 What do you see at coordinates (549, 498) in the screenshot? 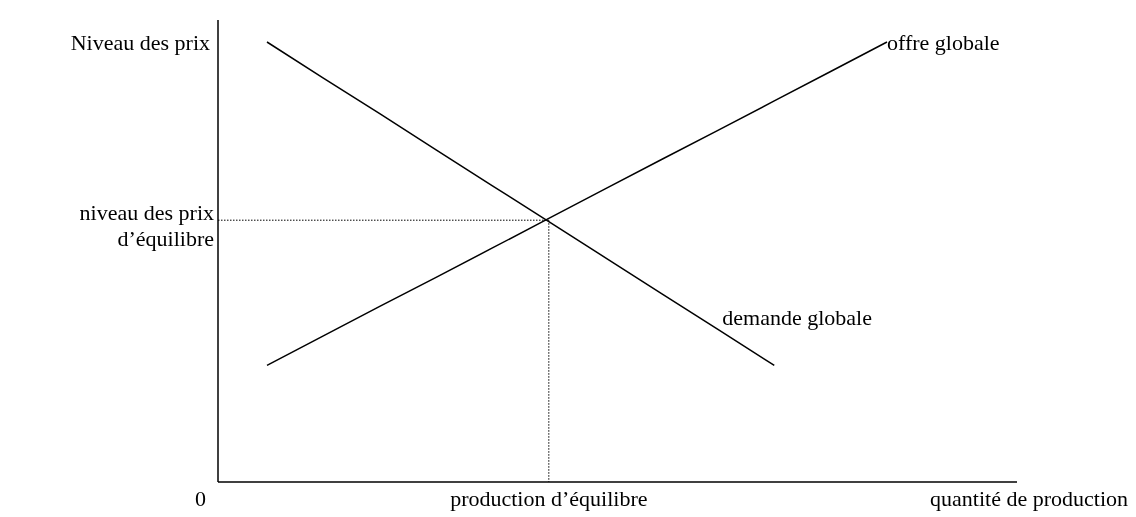
I see `text: production d’équilibre` at bounding box center [549, 498].